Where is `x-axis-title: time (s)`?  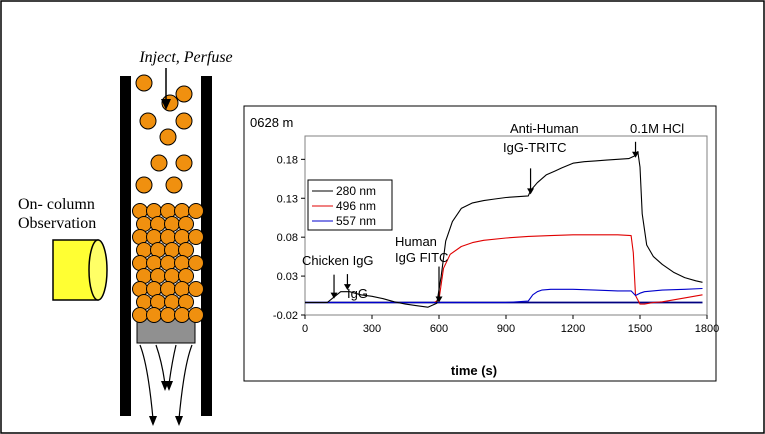 x-axis-title: time (s) is located at coordinates (474, 370).